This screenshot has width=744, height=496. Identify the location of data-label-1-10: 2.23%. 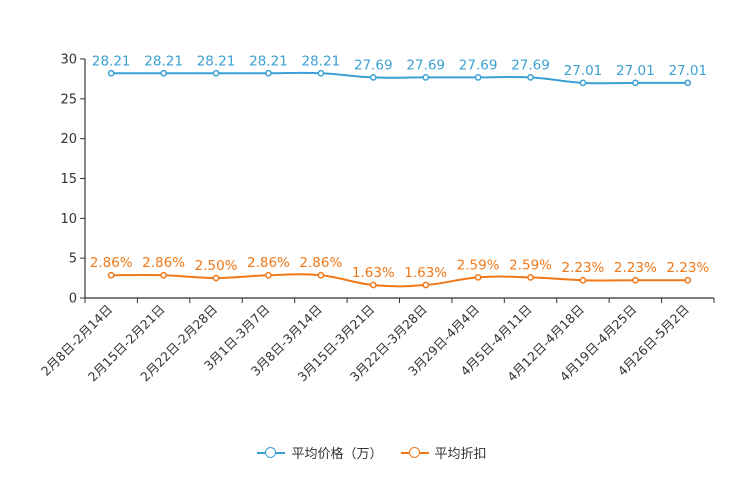
(635, 268).